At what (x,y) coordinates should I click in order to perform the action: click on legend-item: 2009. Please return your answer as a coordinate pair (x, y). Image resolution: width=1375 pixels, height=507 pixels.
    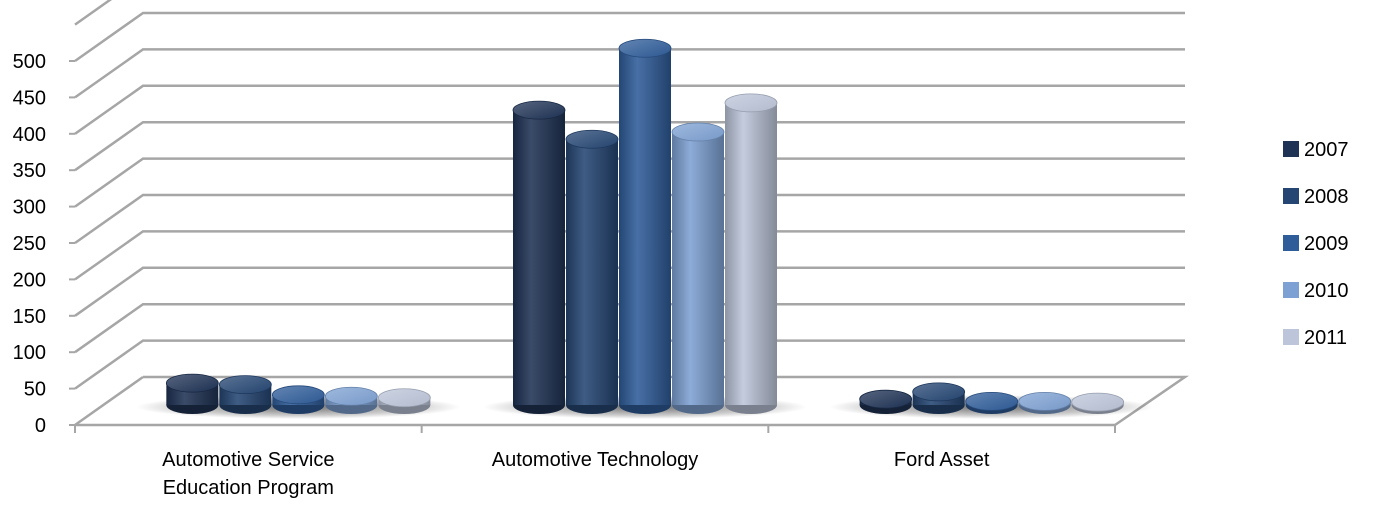
    Looking at the image, I should click on (1316, 244).